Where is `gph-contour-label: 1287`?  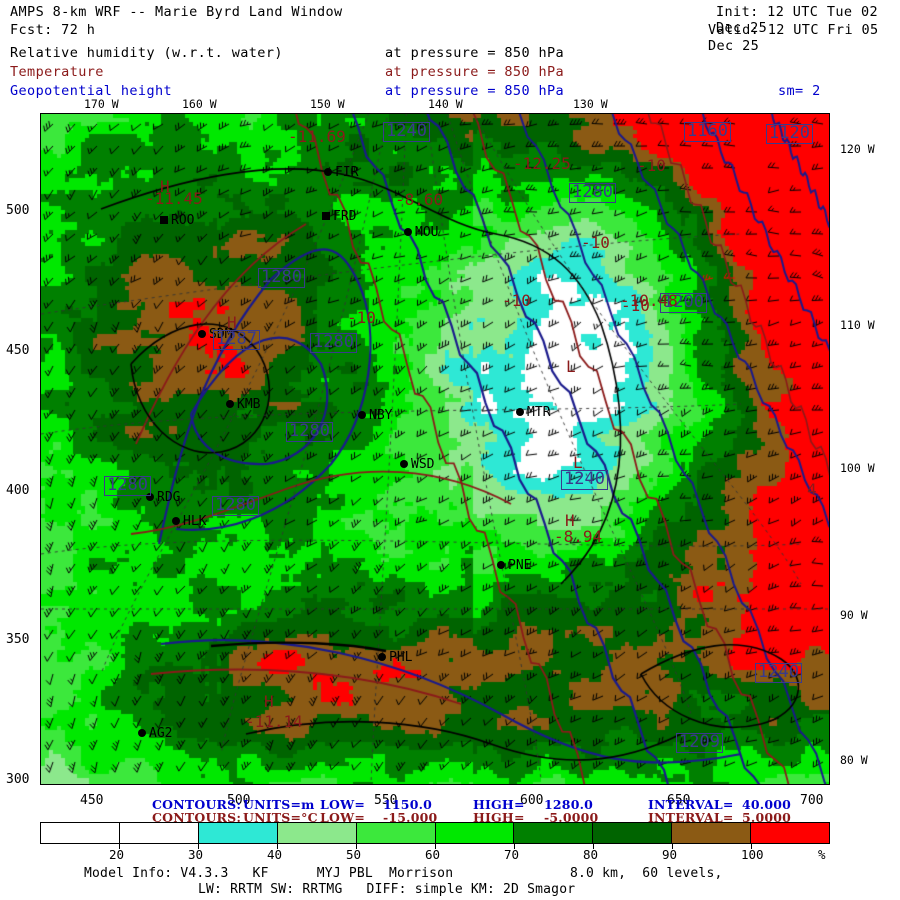 gph-contour-label: 1287 is located at coordinates (236, 340).